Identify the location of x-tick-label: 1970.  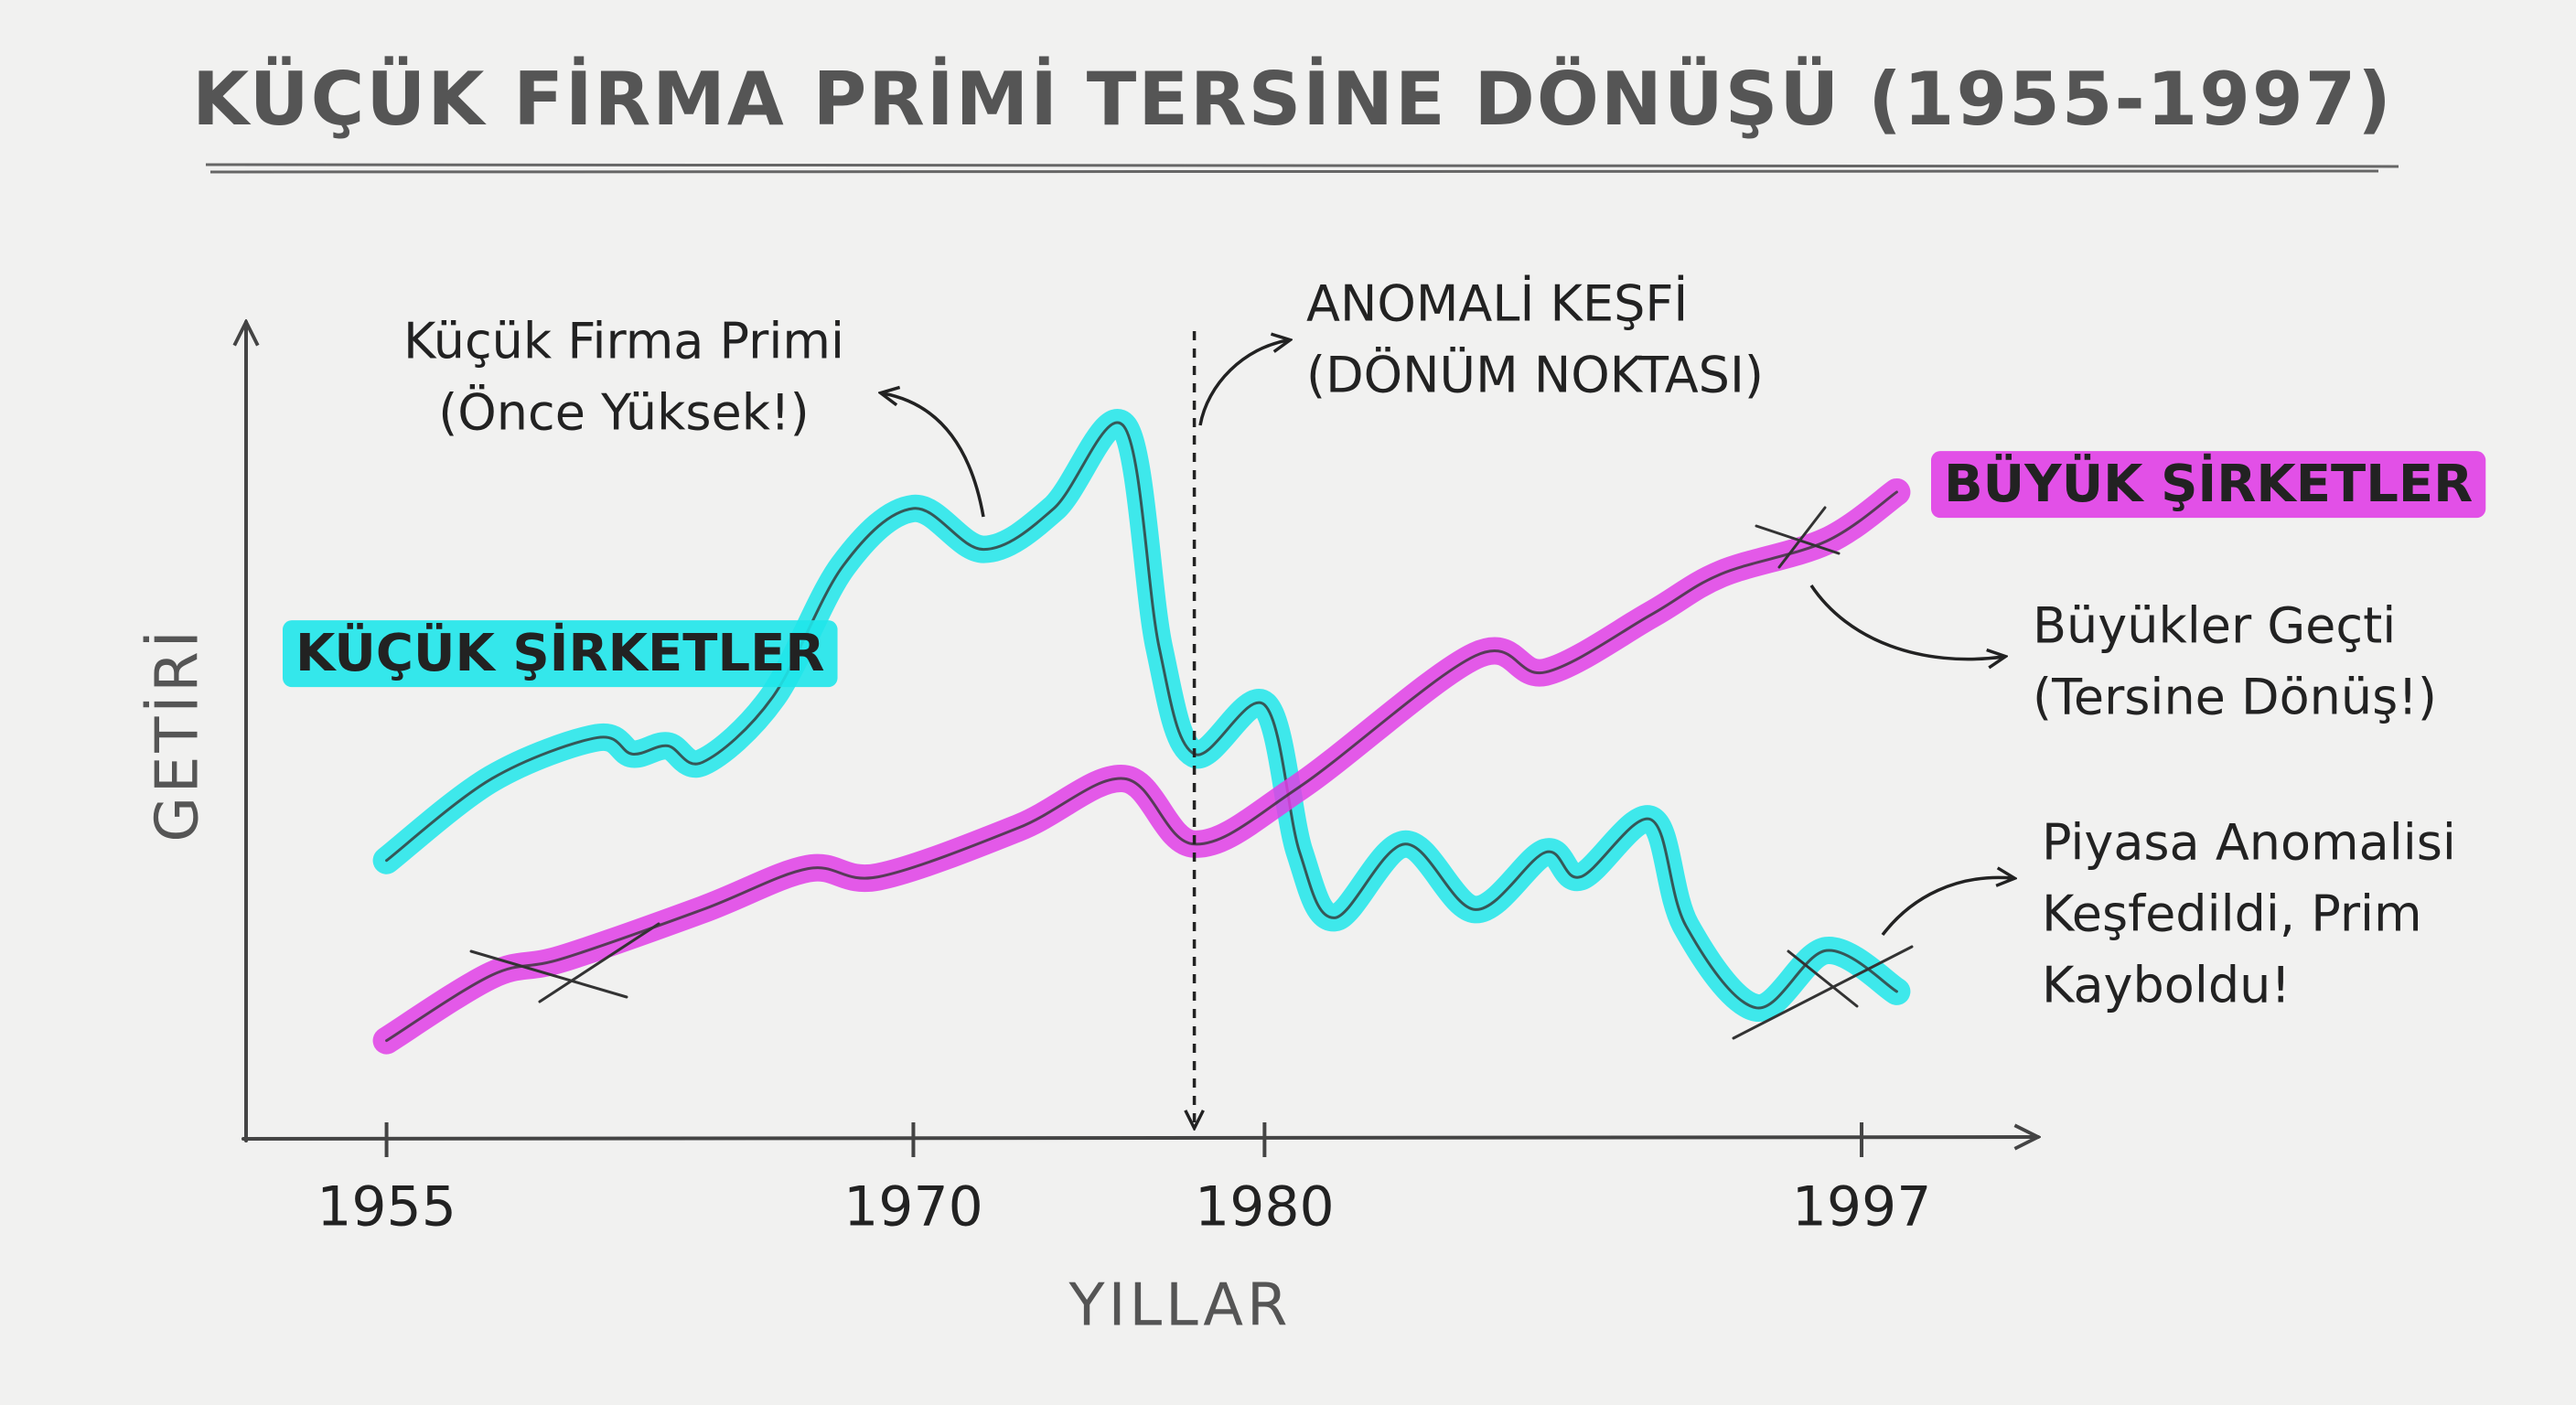
(913, 1207).